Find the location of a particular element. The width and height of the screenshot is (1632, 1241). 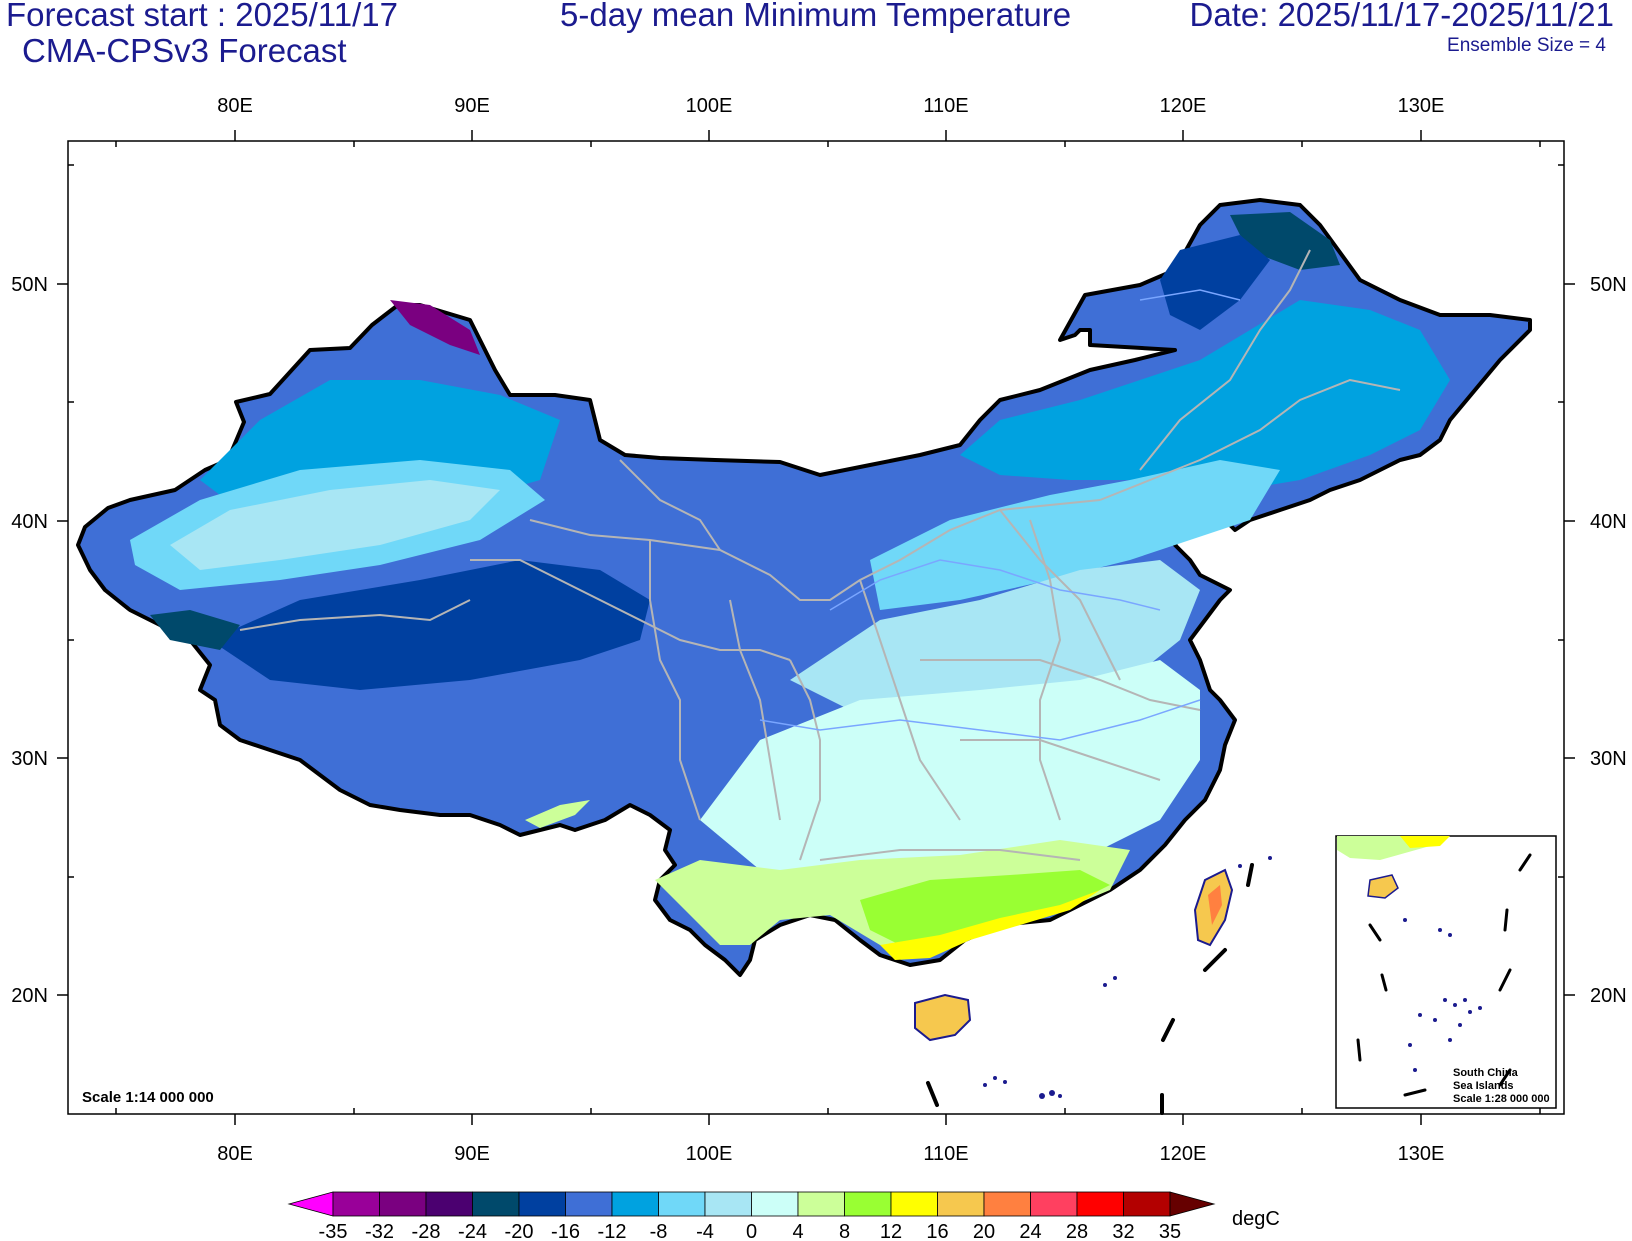

colorbar-tick-label: -28 is located at coordinates (426, 1231).